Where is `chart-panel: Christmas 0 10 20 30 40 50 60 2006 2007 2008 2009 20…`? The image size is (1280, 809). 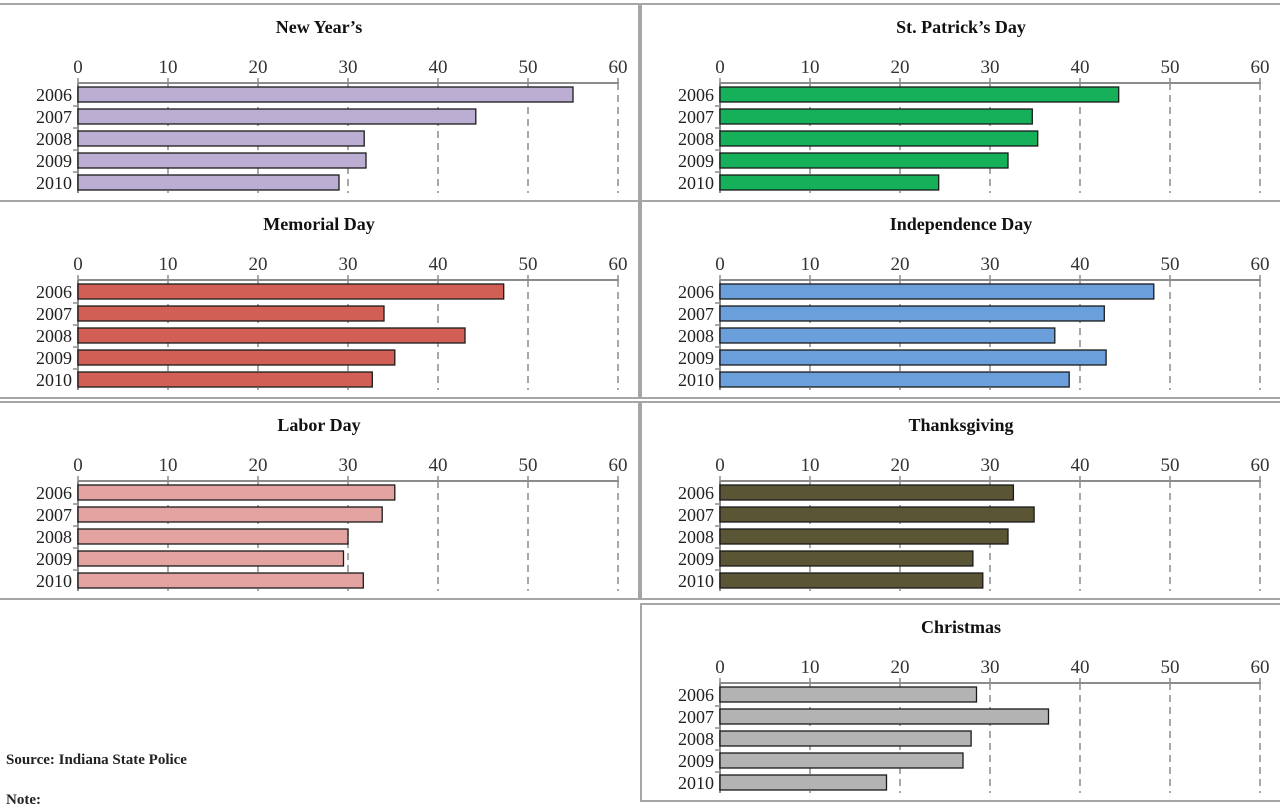 chart-panel: Christmas 0 10 20 30 40 50 60 2006 2007 2008 2009 20… is located at coordinates (960, 702).